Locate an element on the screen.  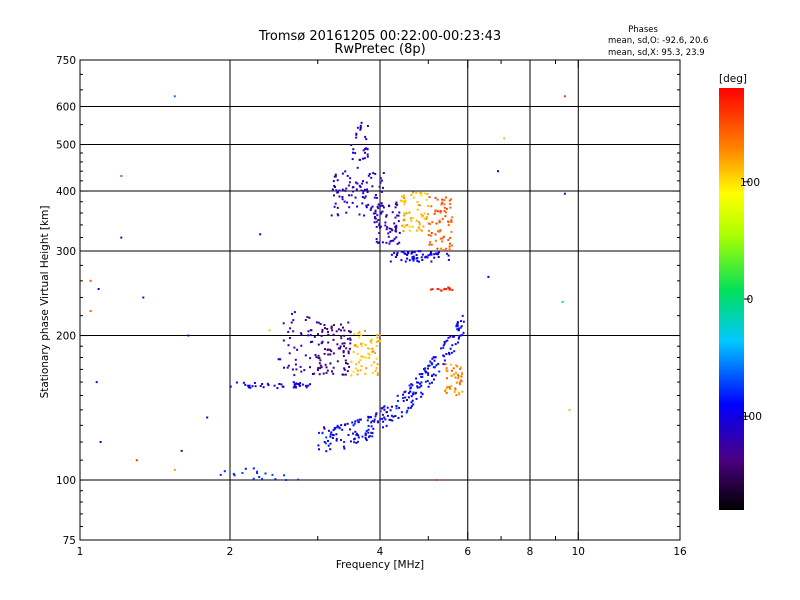
colorbar-tick-label: -100 is located at coordinates (750, 417).